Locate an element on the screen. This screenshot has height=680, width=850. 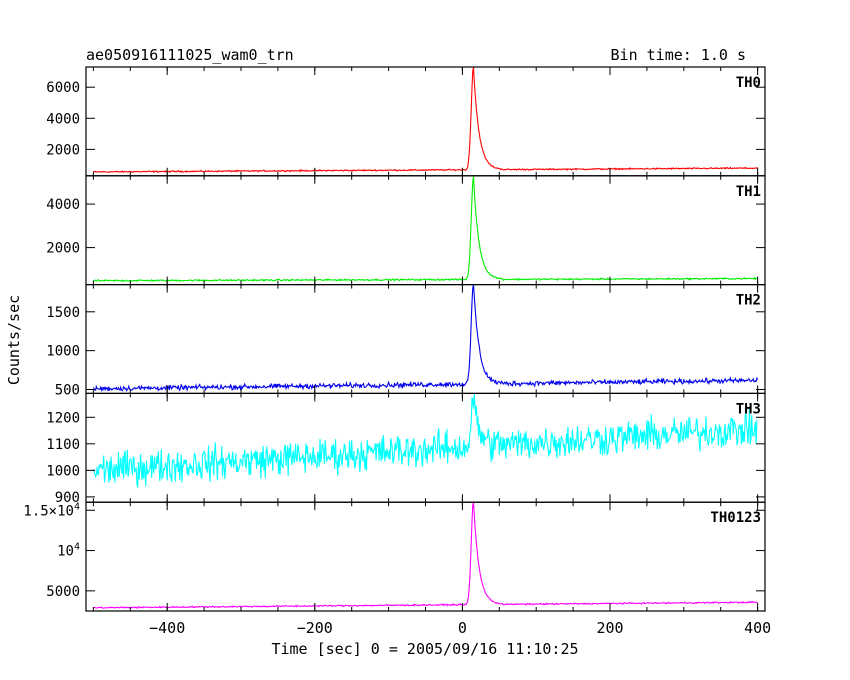
x-tick-label: 400 is located at coordinates (757, 628).